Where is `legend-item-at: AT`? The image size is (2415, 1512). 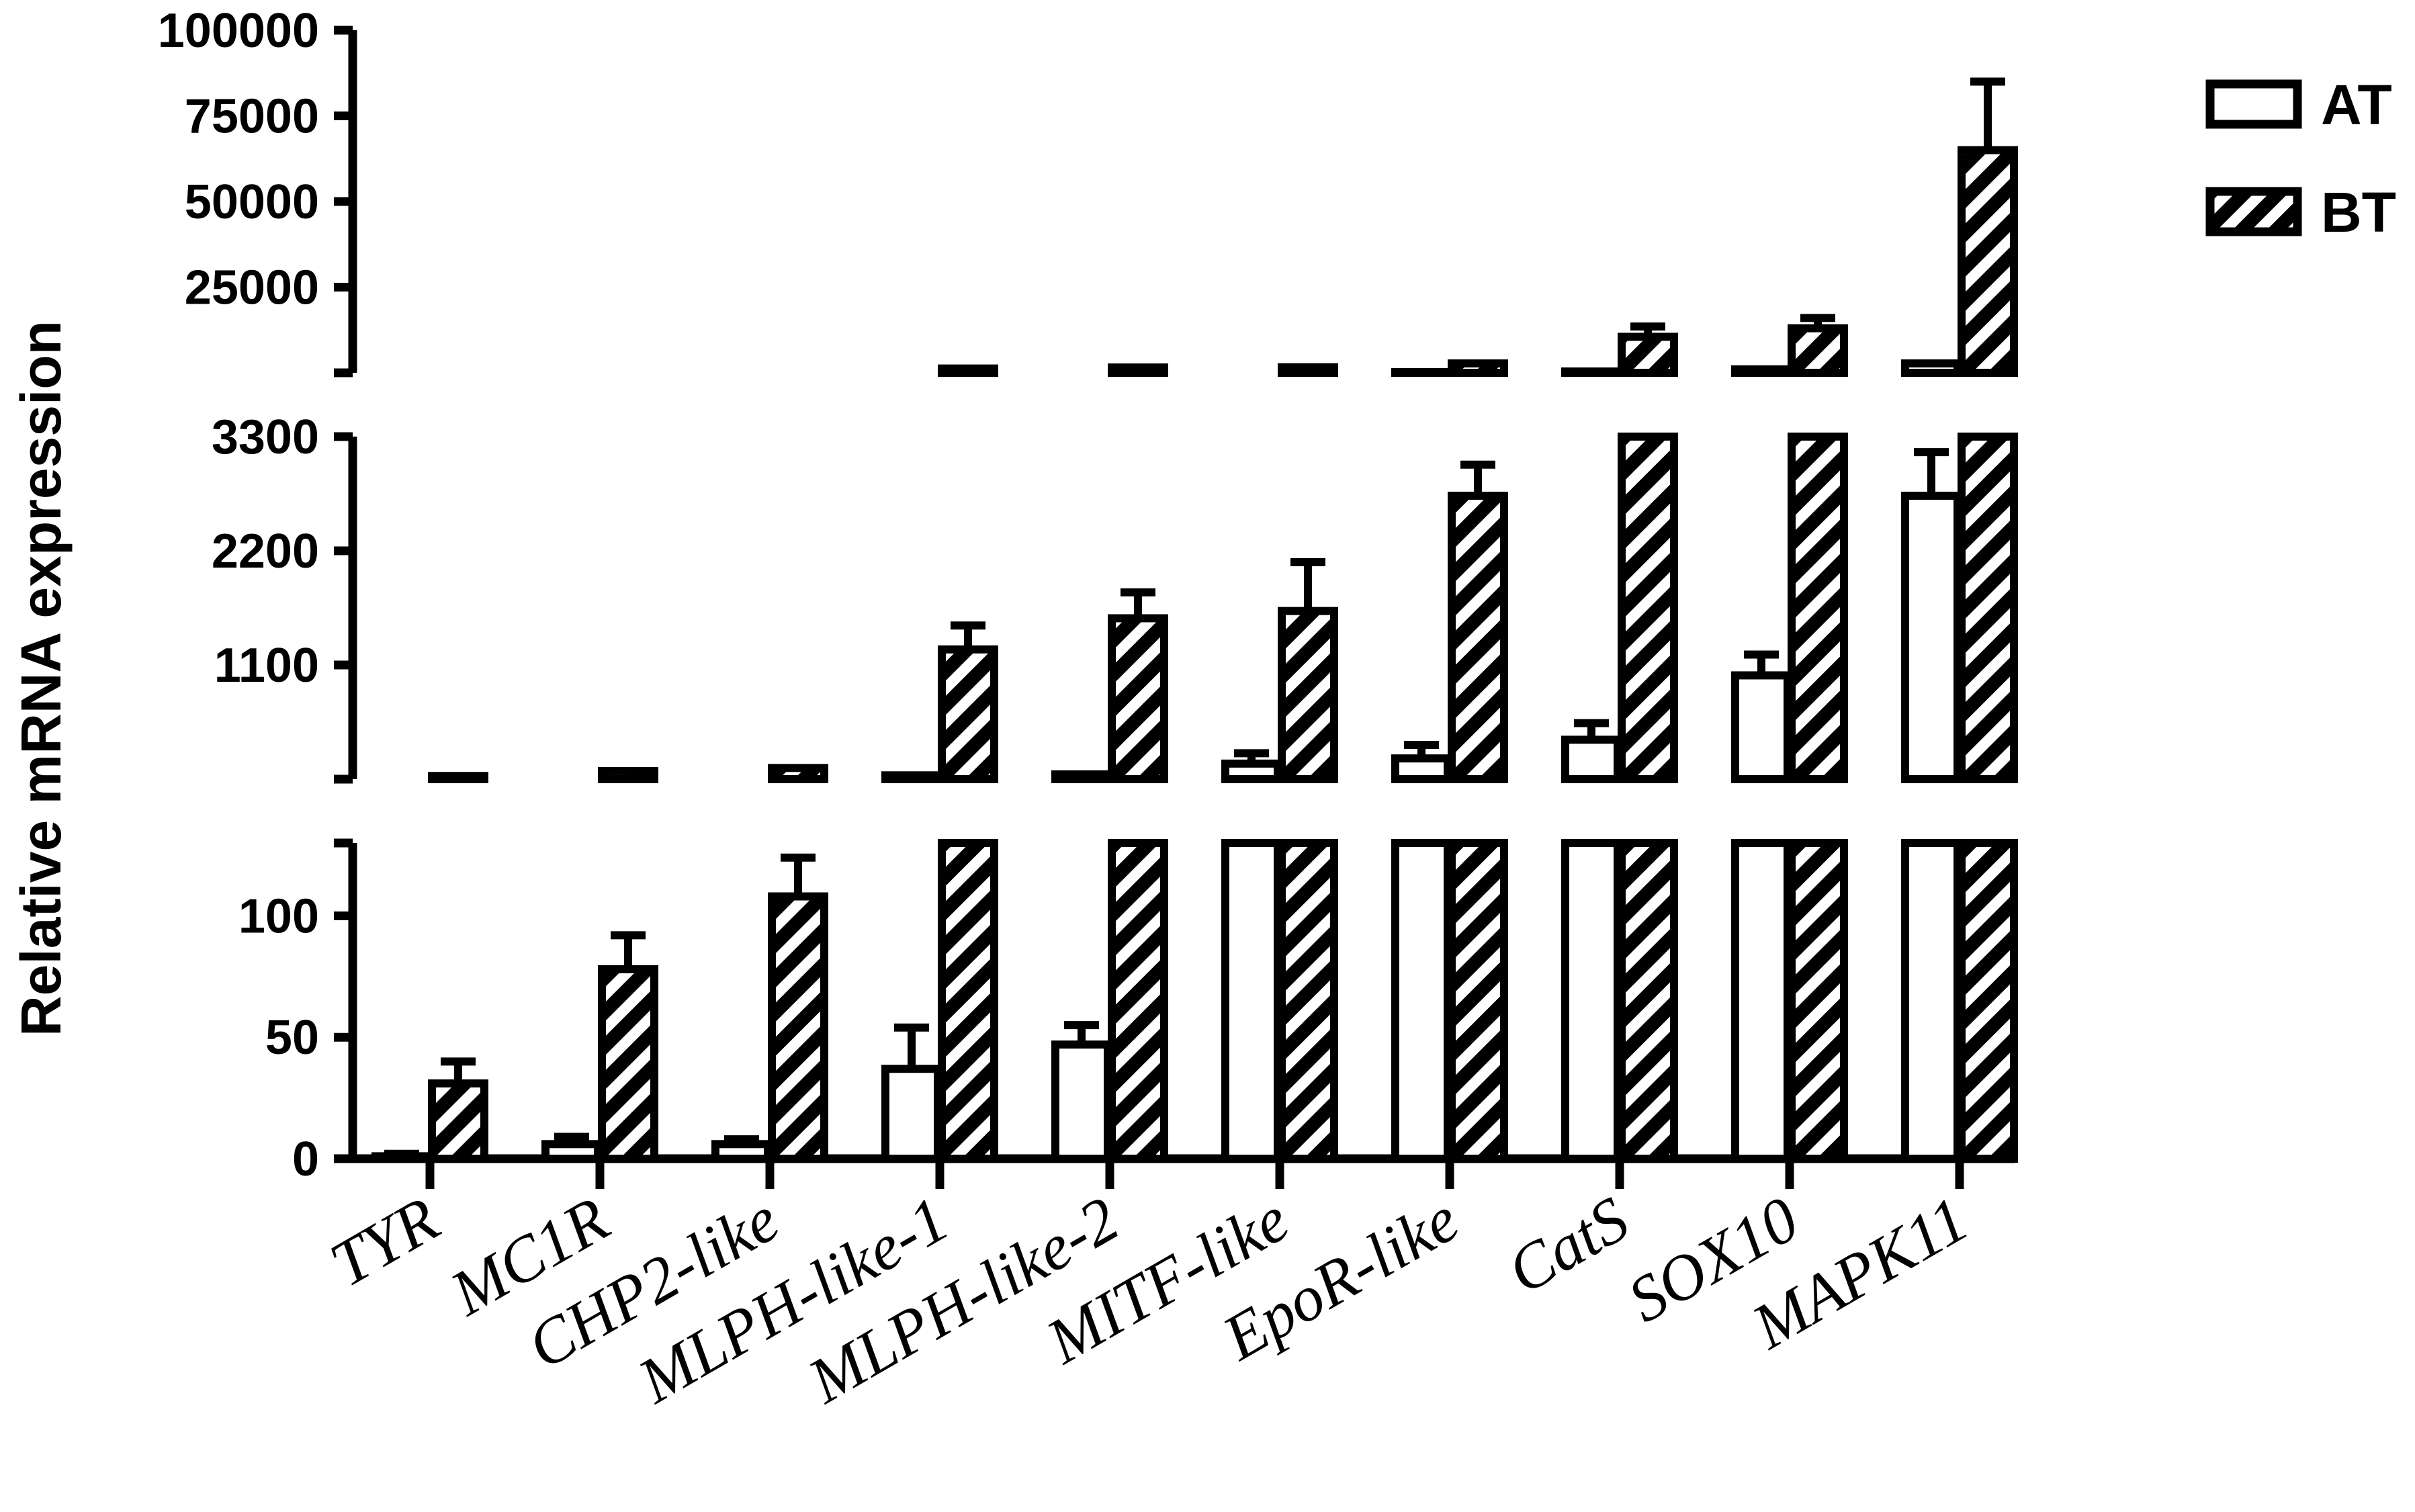 legend-item-at: AT is located at coordinates (2299, 104).